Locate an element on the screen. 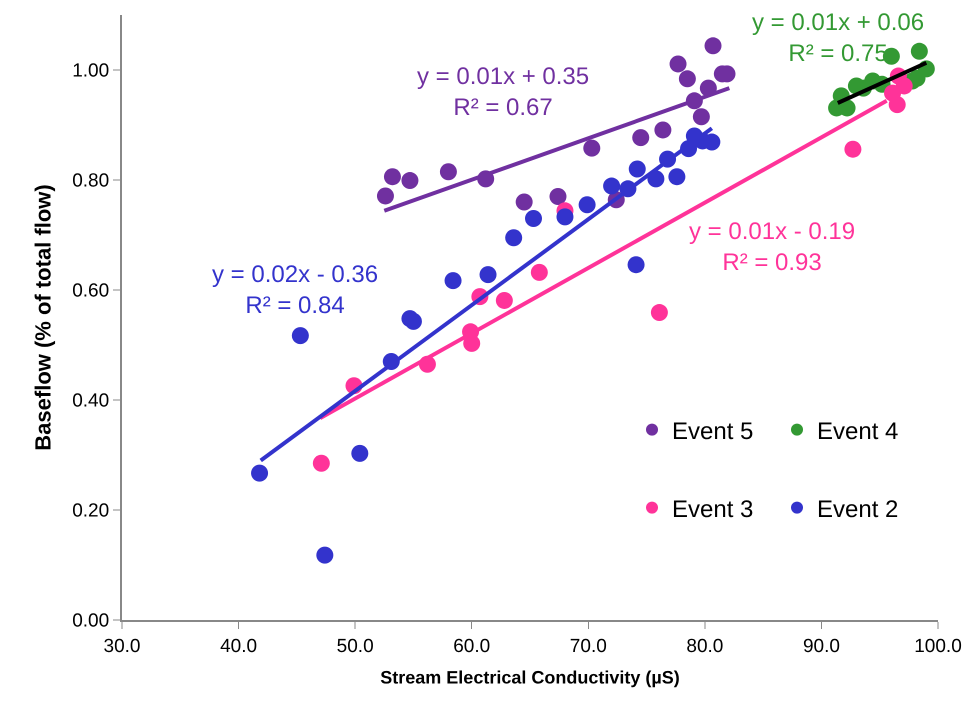 This screenshot has width=977, height=711. x-tick-label: 90.0 is located at coordinates (821, 646).